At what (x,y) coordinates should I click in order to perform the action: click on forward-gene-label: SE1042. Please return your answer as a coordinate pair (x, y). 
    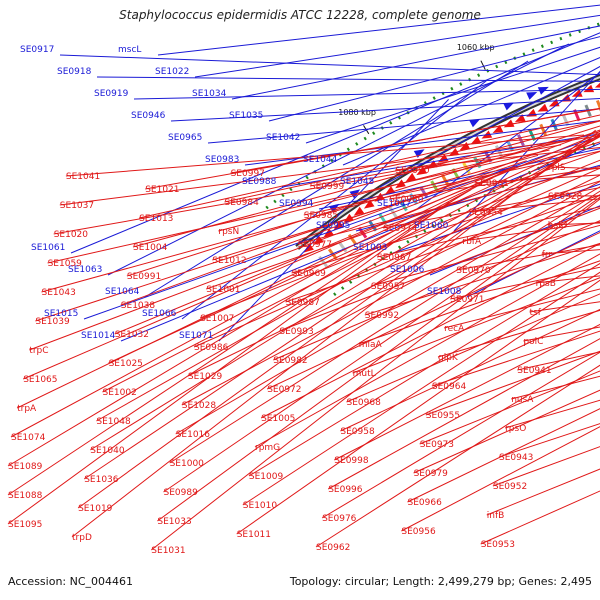
    Looking at the image, I should click on (283, 138).